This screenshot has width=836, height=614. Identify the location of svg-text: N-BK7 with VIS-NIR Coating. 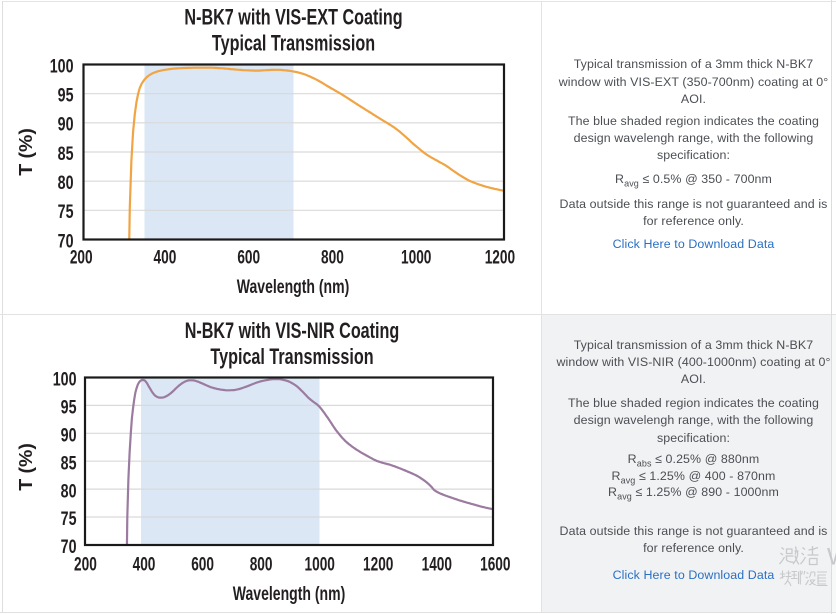
(292, 332).